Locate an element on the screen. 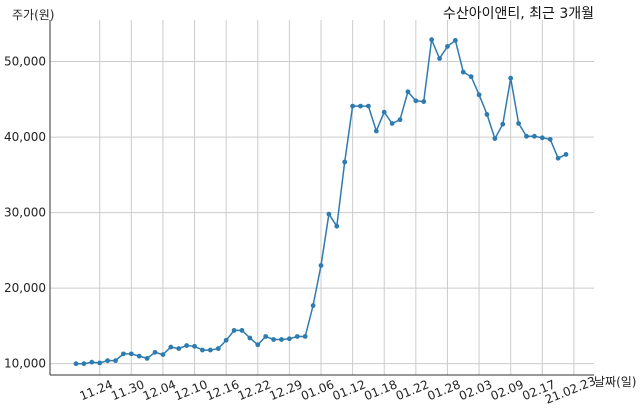 Image resolution: width=640 pixels, height=414 pixels. y-tick-label: 50,000 is located at coordinates (25, 62).